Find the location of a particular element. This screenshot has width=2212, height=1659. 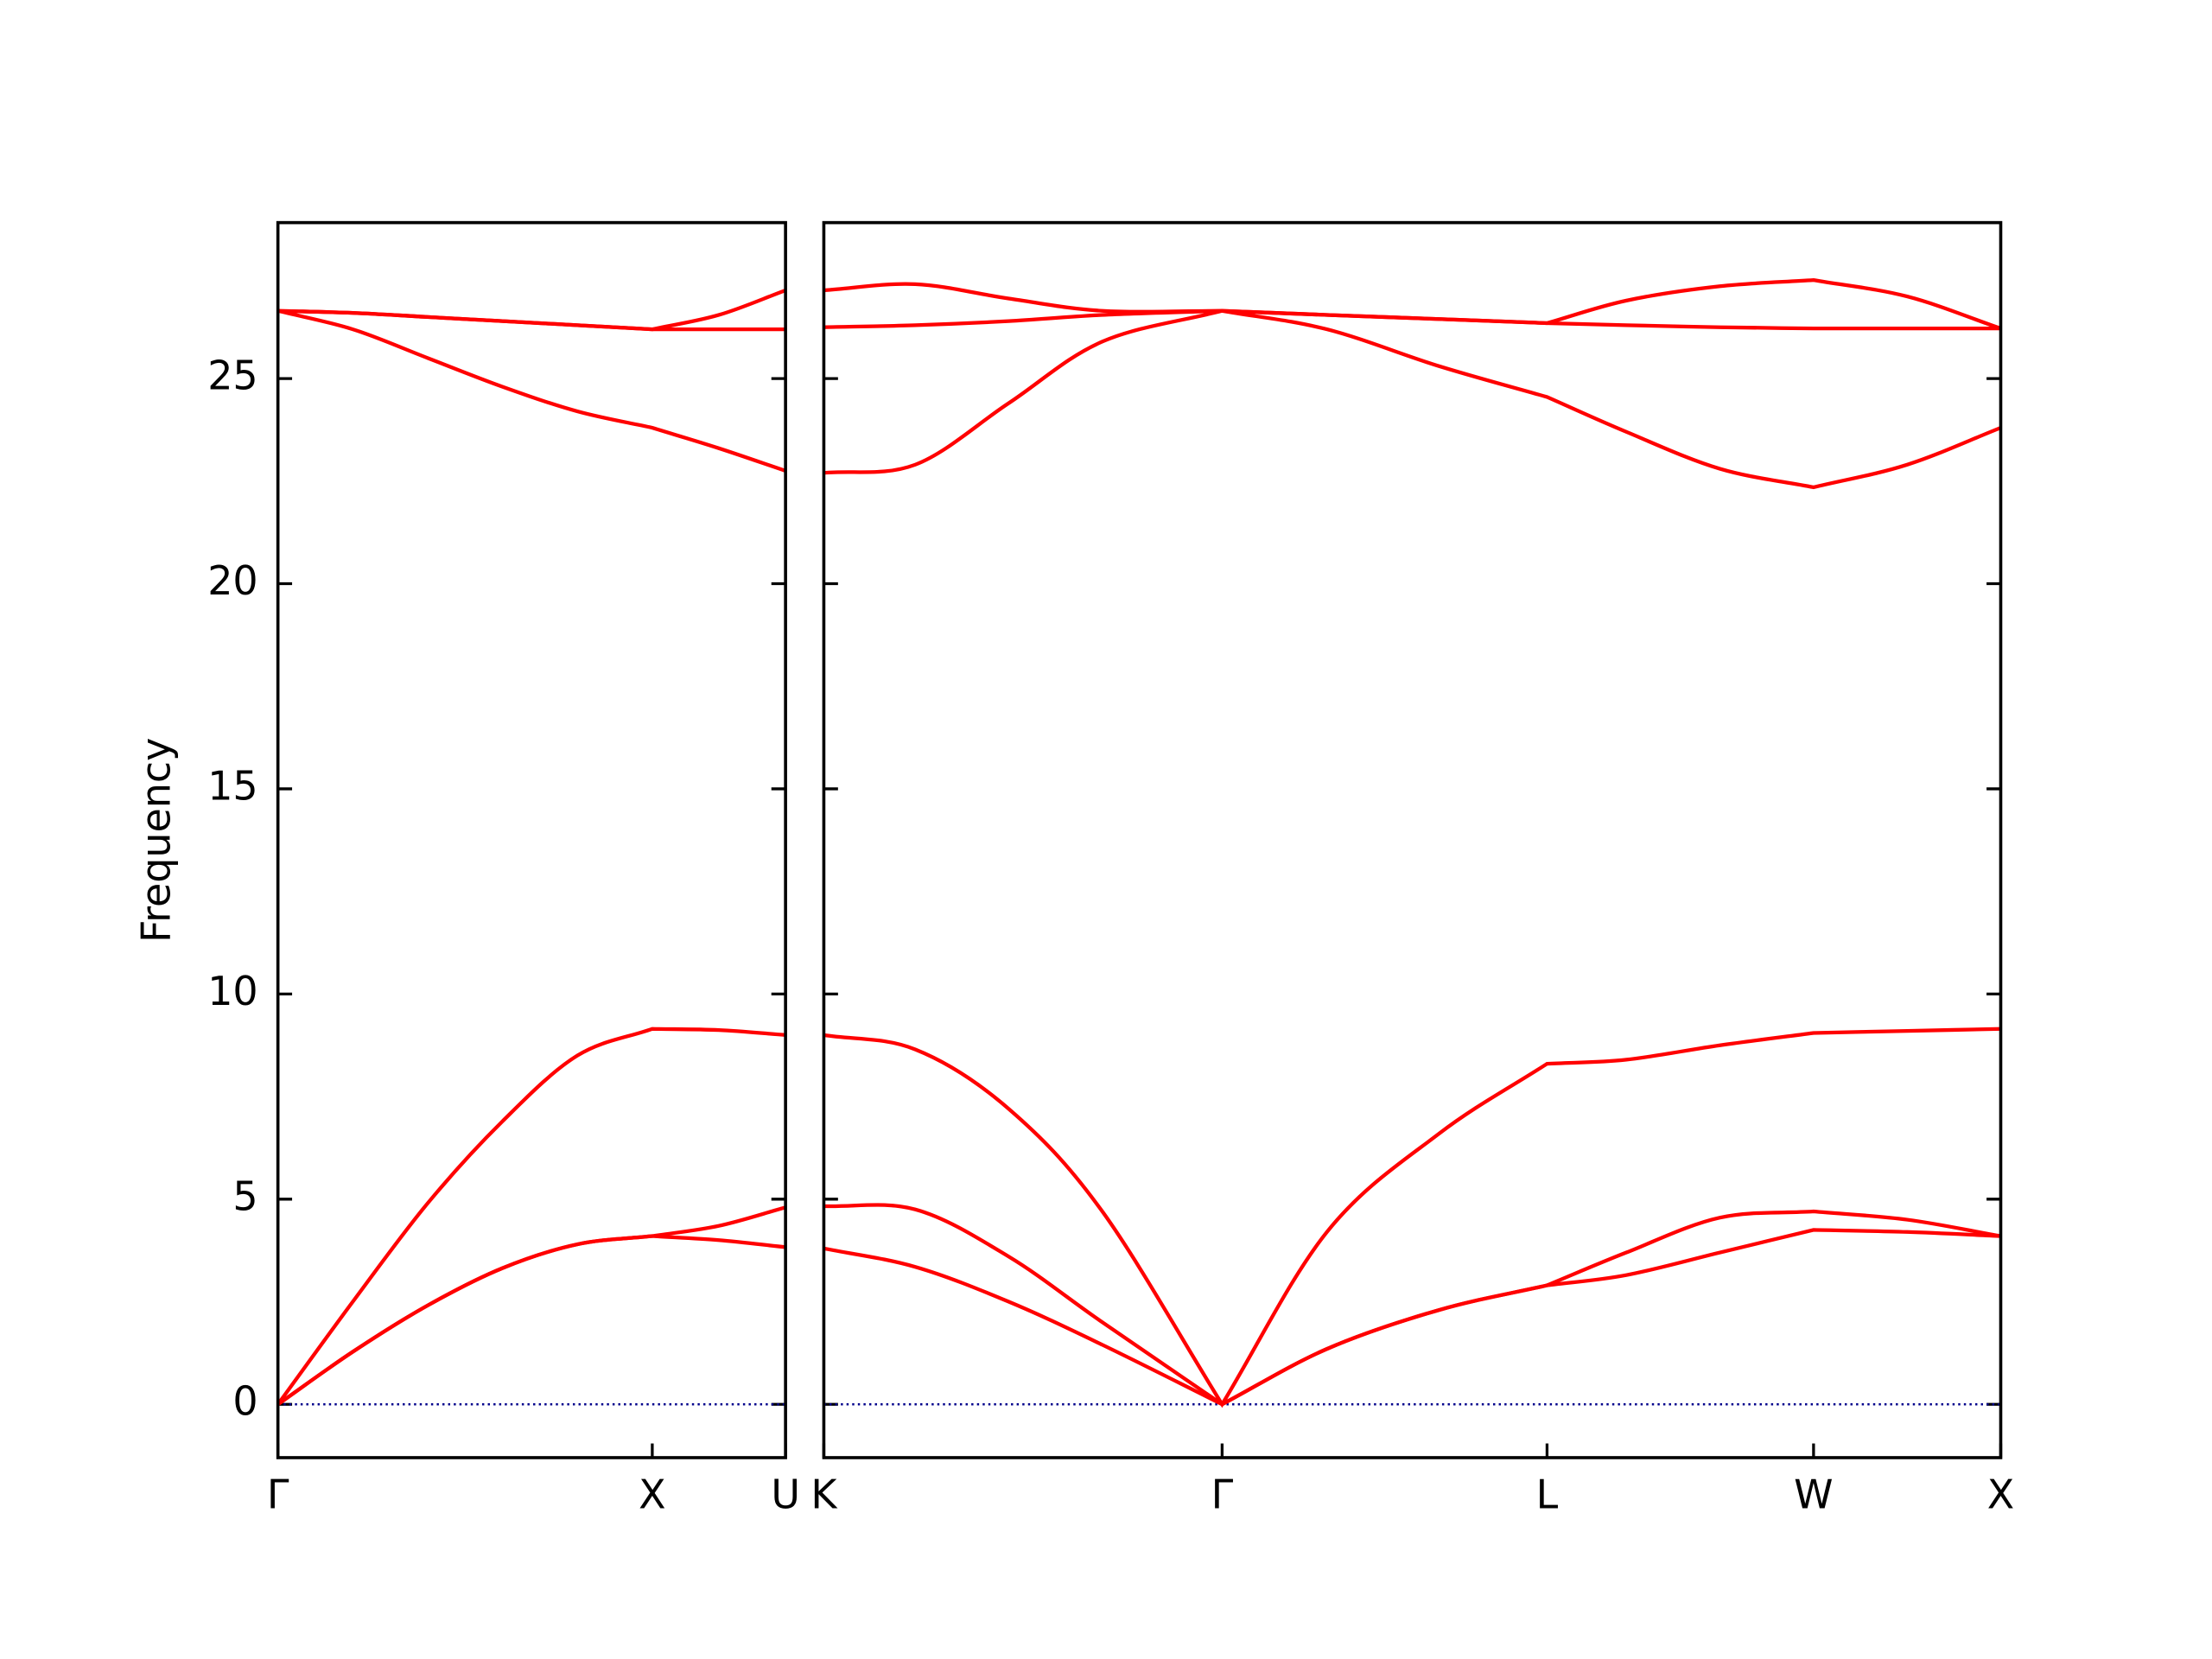

x-tick-label: K is located at coordinates (824, 1494).